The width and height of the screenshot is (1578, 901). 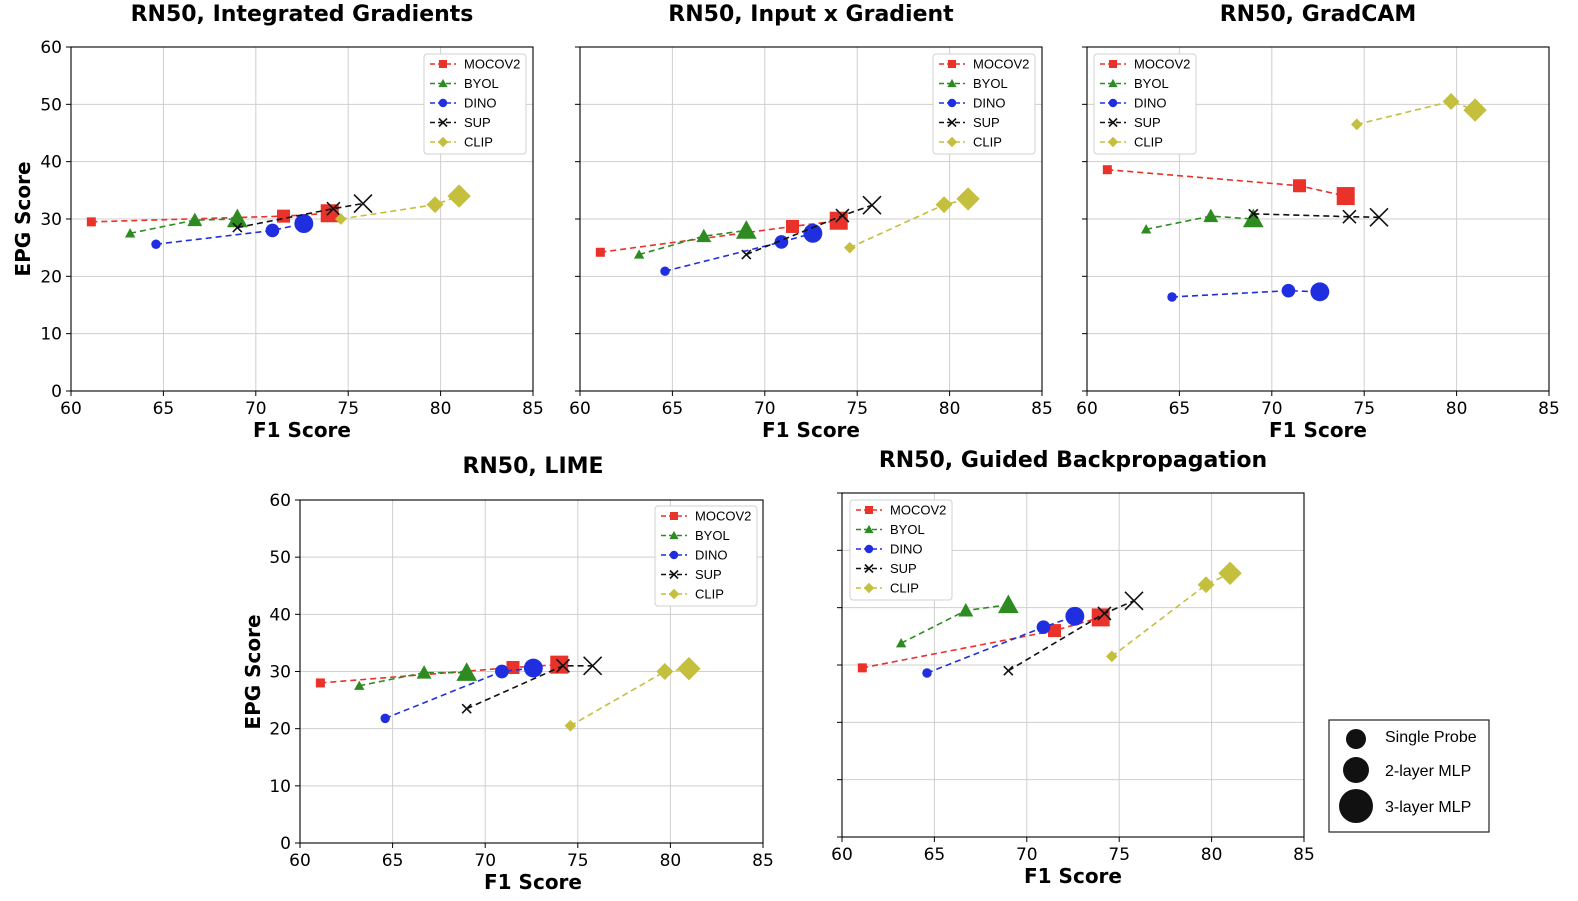 I want to click on series-line-dino, so click(x=459, y=693).